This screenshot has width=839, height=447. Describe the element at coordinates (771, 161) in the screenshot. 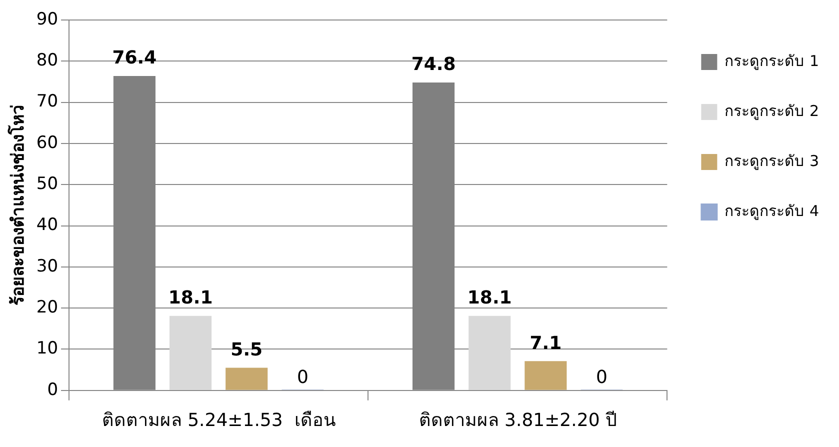

I see `legend-label: กระดูกระดับ 3` at that location.